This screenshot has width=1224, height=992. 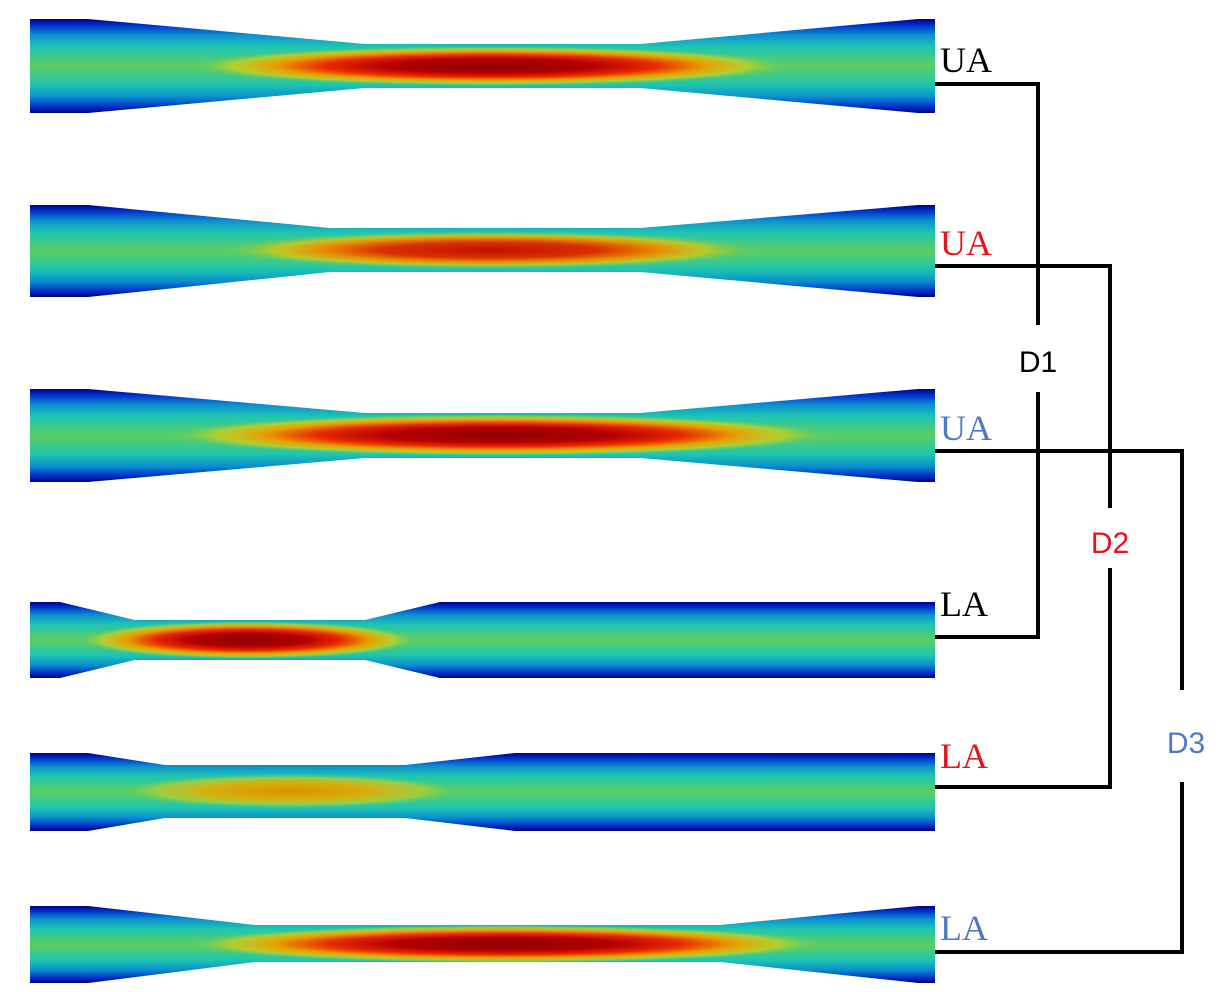 What do you see at coordinates (1110, 543) in the screenshot?
I see `pair-label-d2: D2` at bounding box center [1110, 543].